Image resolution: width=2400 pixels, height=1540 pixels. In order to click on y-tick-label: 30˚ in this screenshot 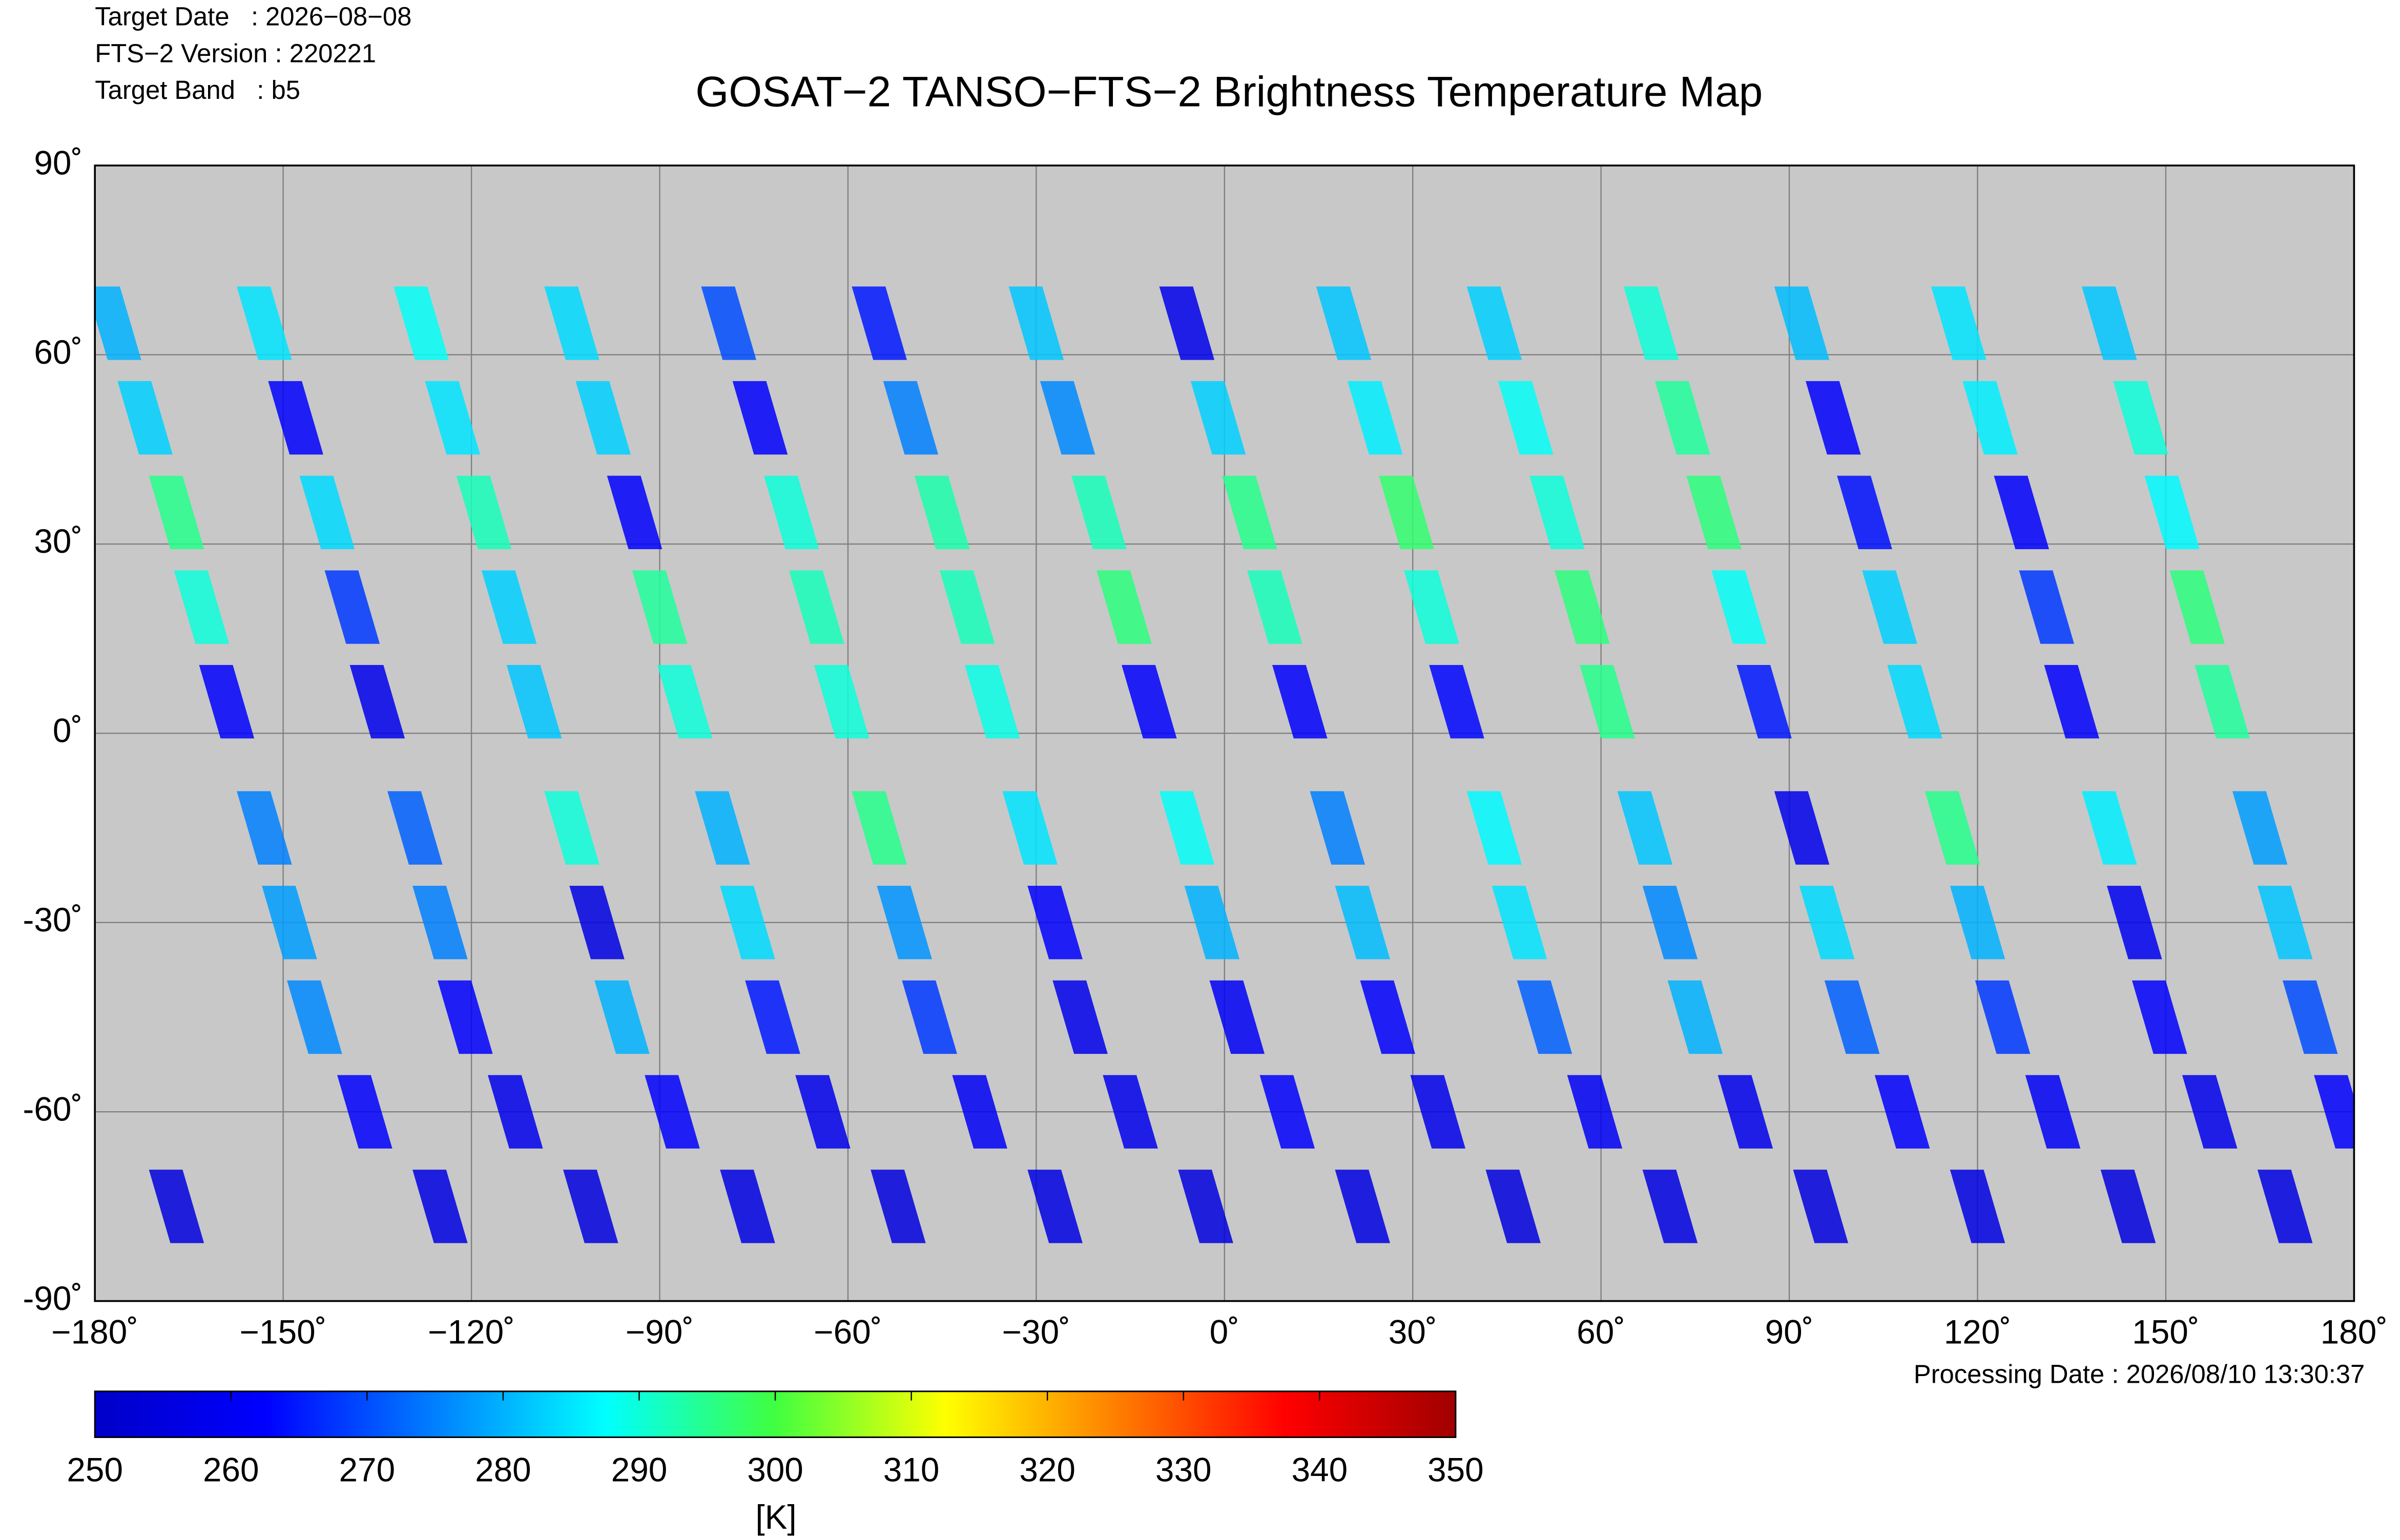, I will do `click(58, 541)`.